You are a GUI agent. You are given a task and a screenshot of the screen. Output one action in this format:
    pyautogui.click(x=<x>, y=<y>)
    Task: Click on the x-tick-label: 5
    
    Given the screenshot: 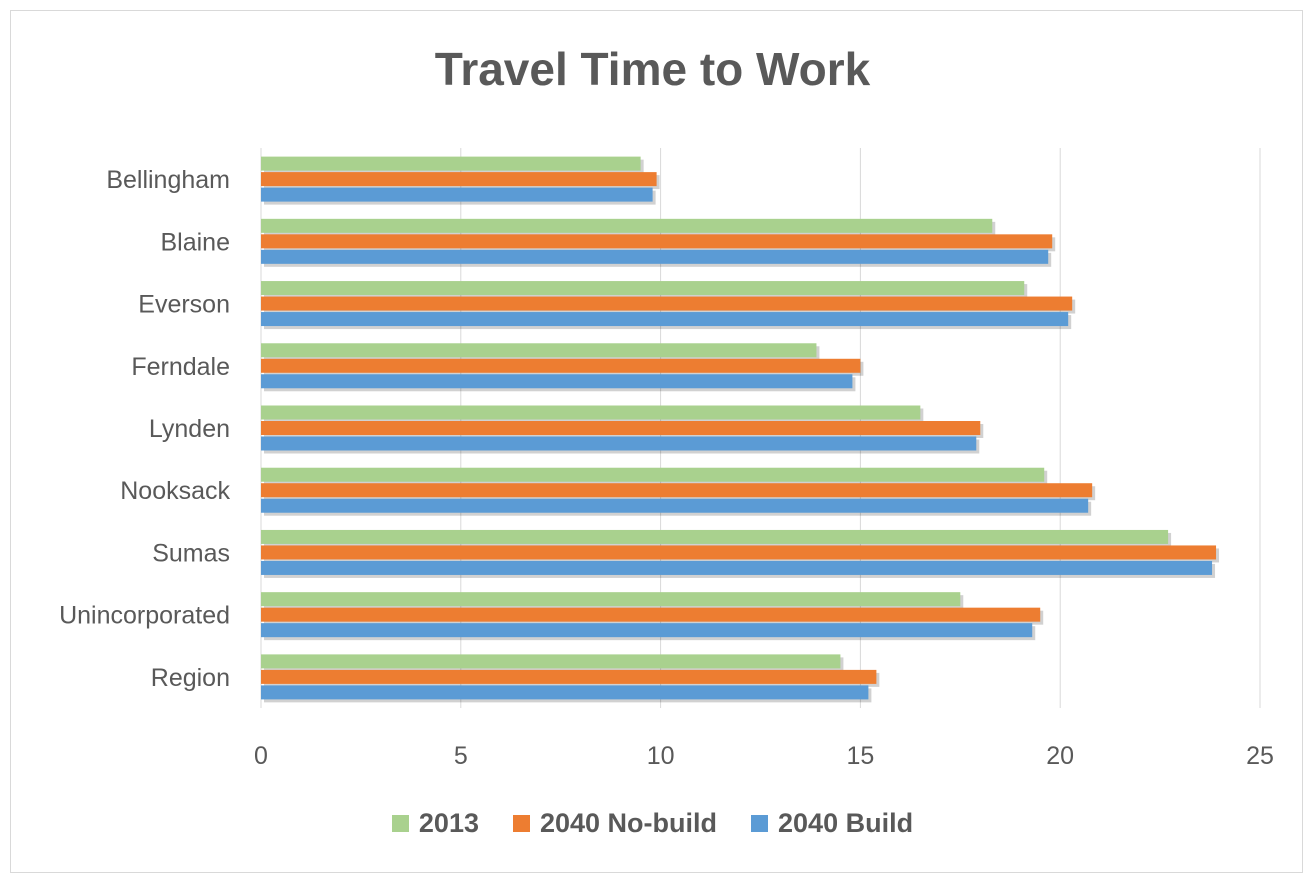 What is the action you would take?
    pyautogui.click(x=461, y=756)
    